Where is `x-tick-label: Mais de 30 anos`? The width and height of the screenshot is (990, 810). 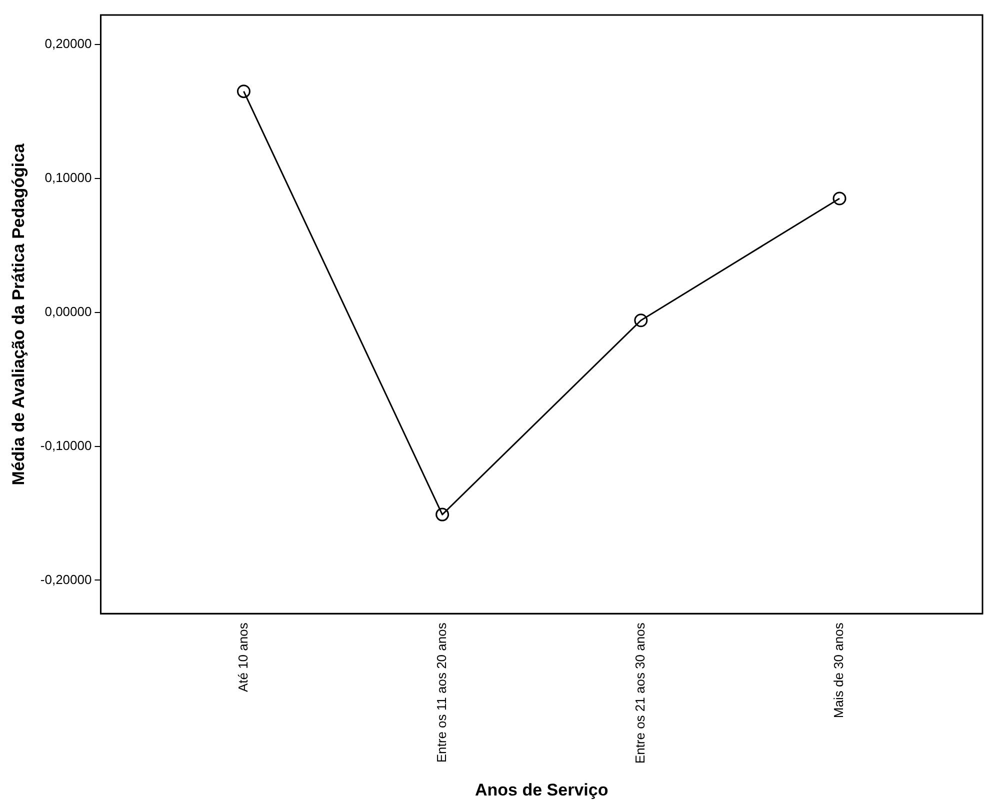 x-tick-label: Mais de 30 anos is located at coordinates (838, 670).